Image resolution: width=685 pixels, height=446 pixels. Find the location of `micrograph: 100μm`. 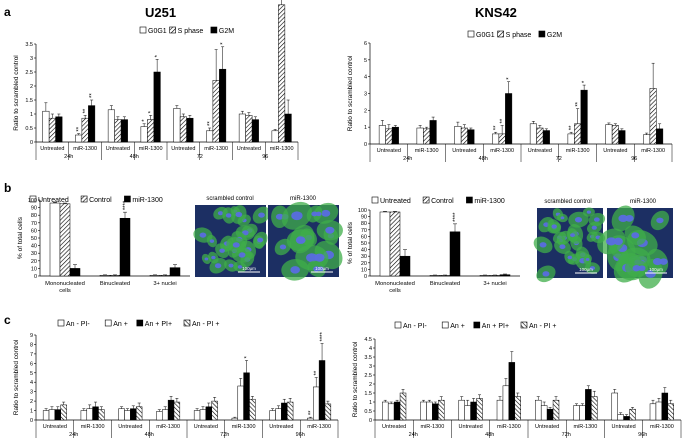

micrograph: 100μm is located at coordinates (635, 247).